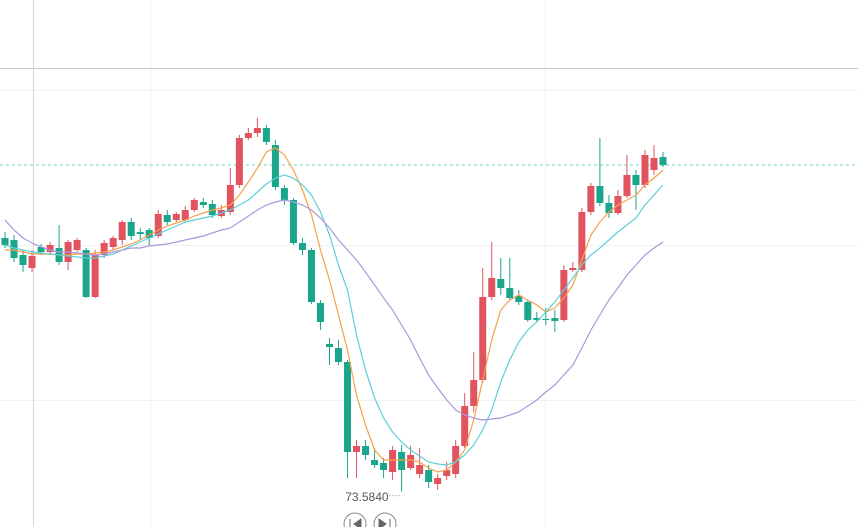 The image size is (858, 527). I want to click on next-button, so click(385, 519).